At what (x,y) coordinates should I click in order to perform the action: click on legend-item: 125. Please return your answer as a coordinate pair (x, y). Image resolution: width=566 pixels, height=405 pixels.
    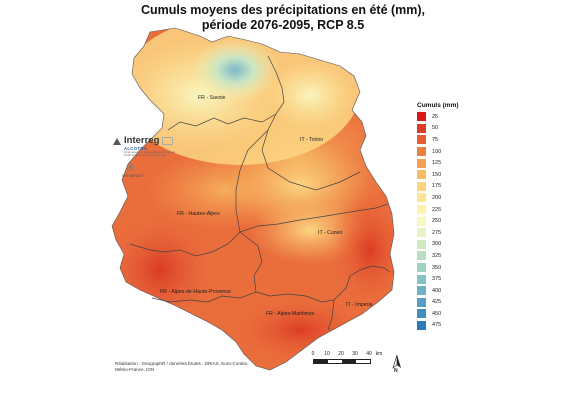
    Looking at the image, I should click on (438, 163).